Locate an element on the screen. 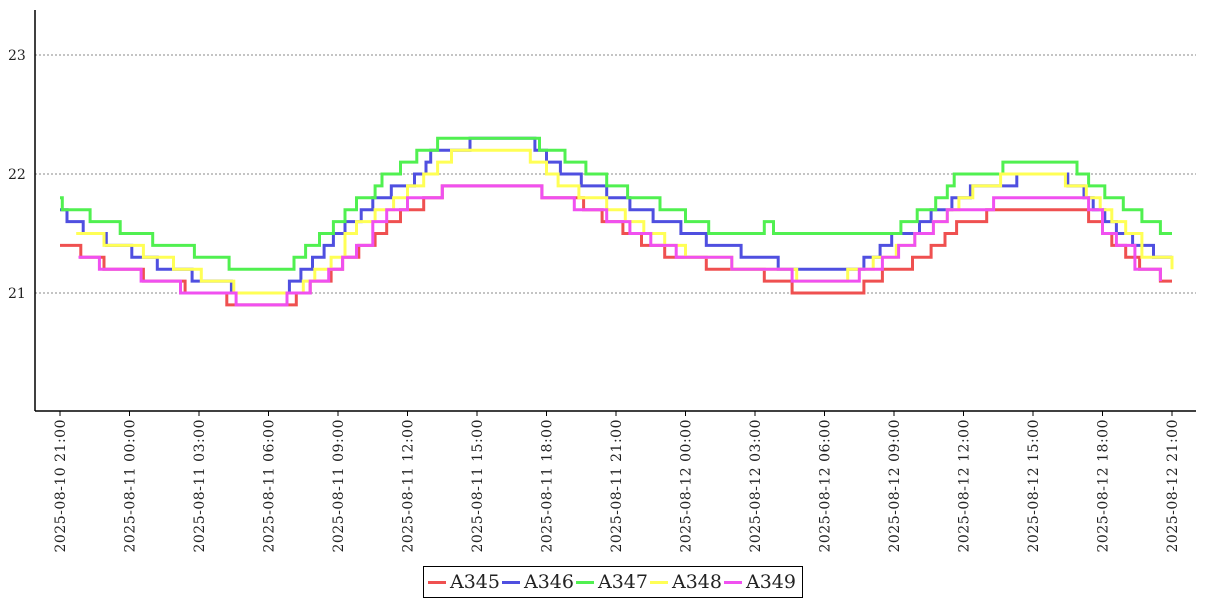  x-tick-label: 2025-08-11 06:00 is located at coordinates (270, 486).